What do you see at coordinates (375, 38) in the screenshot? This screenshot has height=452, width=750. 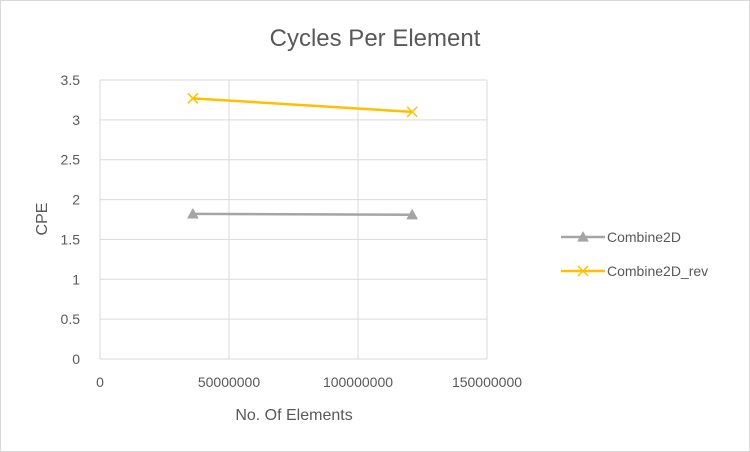 I see `chart-title: Cycles Per Element` at bounding box center [375, 38].